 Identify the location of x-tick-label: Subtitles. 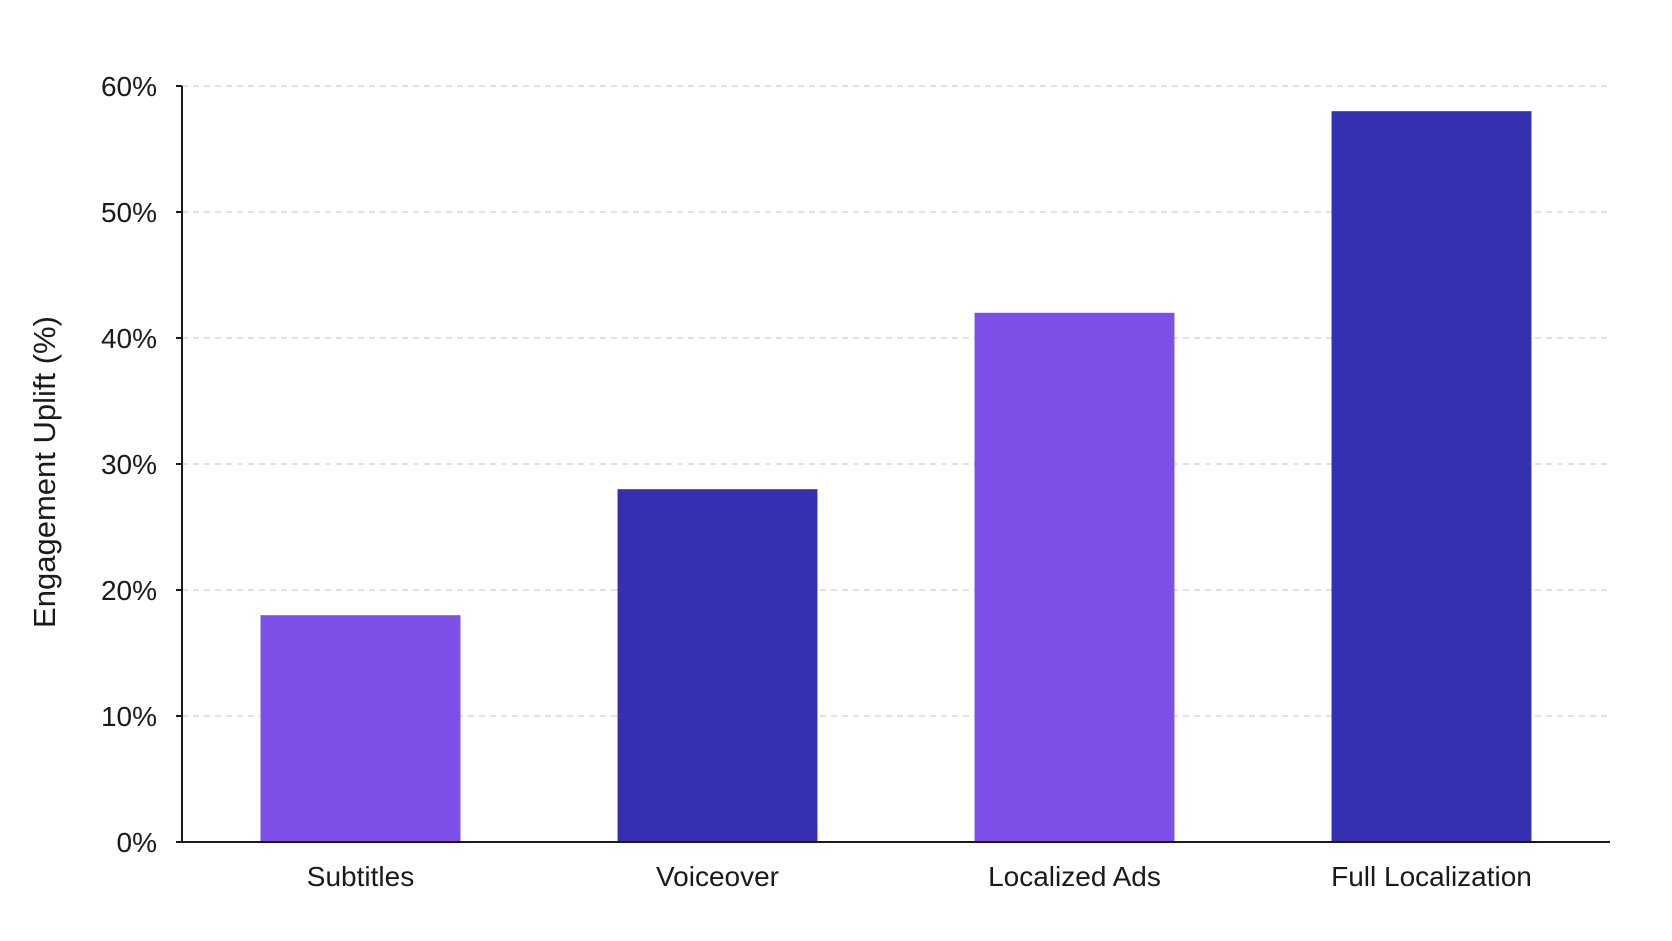
(360, 876).